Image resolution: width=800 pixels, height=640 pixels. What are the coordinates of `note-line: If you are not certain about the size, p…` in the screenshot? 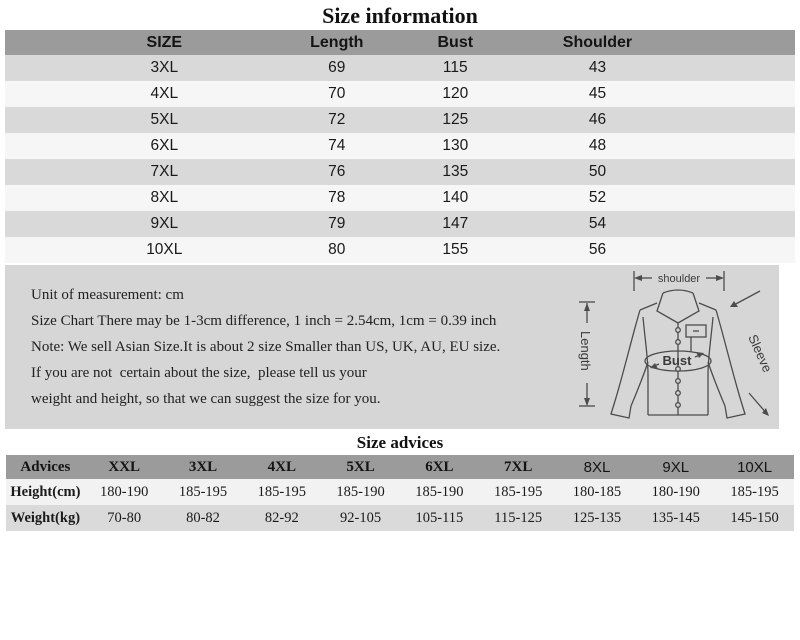 It's located at (199, 373).